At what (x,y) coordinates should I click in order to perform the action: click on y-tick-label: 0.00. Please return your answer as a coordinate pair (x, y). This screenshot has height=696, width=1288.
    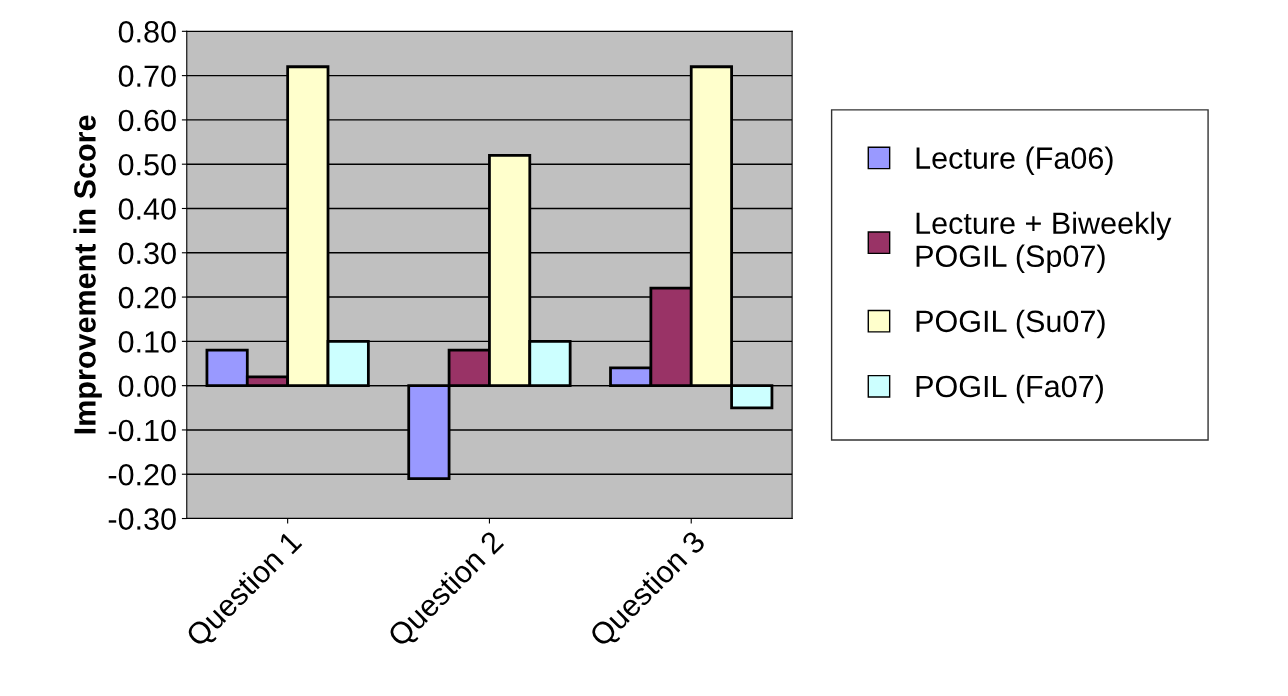
    Looking at the image, I should click on (147, 386).